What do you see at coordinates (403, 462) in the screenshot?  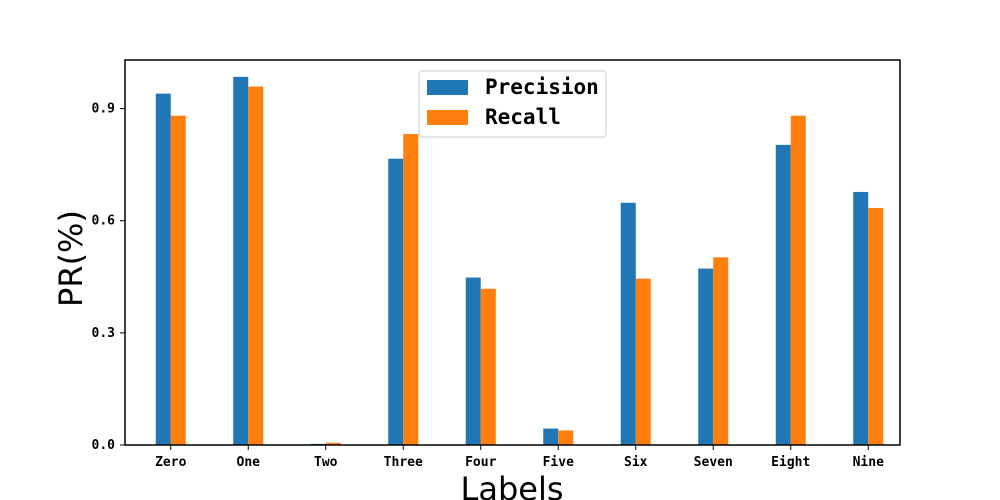 I see `x-tick-label-three: Three` at bounding box center [403, 462].